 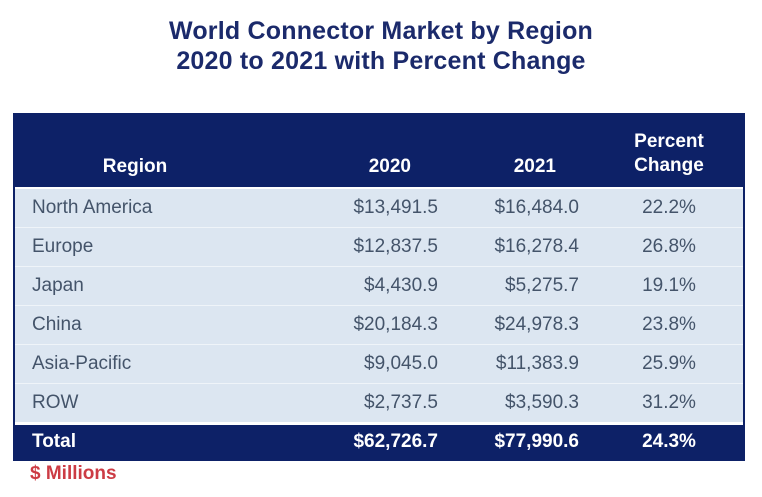 What do you see at coordinates (536, 207) in the screenshot?
I see `value-2021-cell: $16,484.0` at bounding box center [536, 207].